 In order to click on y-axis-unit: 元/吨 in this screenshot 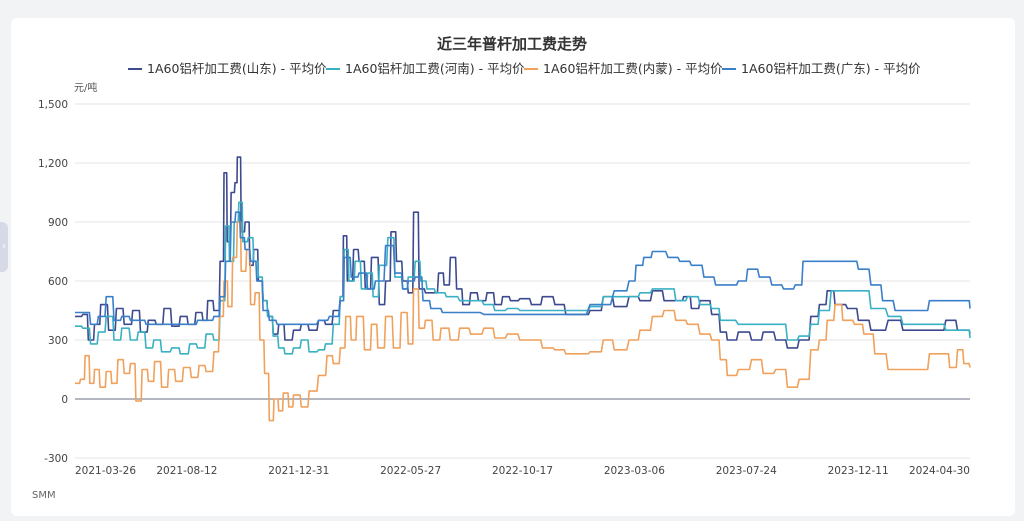, I will do `click(85, 87)`.